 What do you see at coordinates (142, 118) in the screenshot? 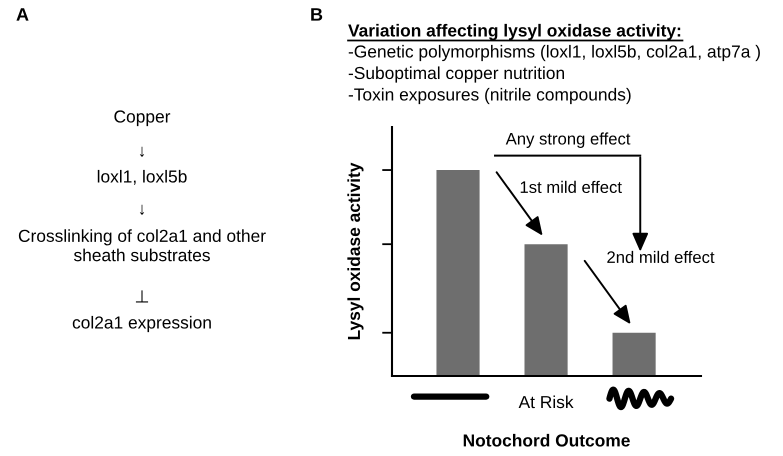
I see `text: Copper` at bounding box center [142, 118].